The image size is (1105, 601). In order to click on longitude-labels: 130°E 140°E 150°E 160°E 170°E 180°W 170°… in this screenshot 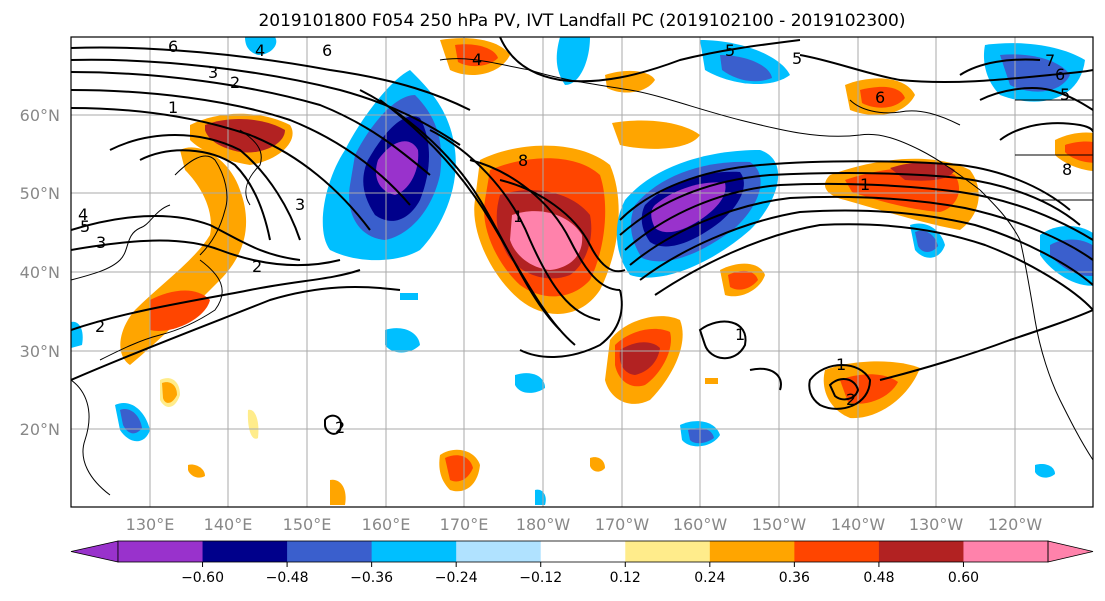, I will do `click(584, 524)`.